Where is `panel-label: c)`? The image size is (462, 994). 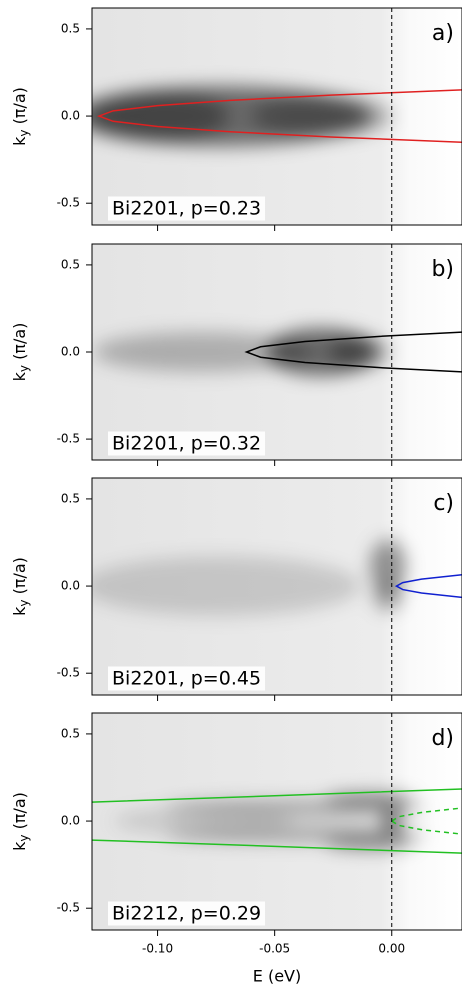 panel-label: c) is located at coordinates (443, 503).